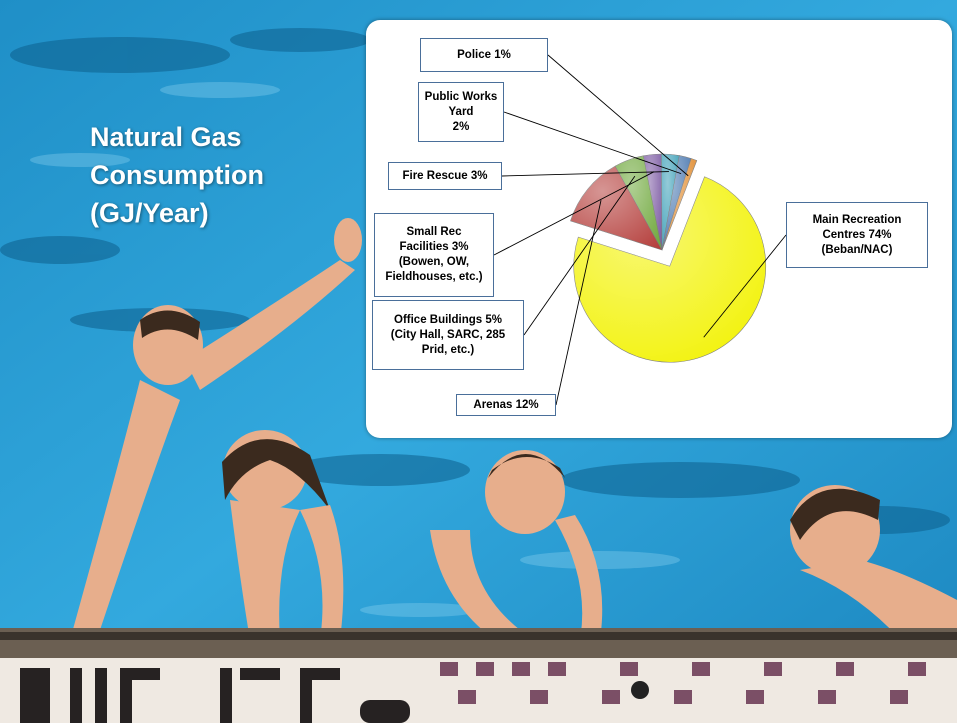 Image resolution: width=957 pixels, height=723 pixels. I want to click on slice-label-line: Yard, so click(461, 111).